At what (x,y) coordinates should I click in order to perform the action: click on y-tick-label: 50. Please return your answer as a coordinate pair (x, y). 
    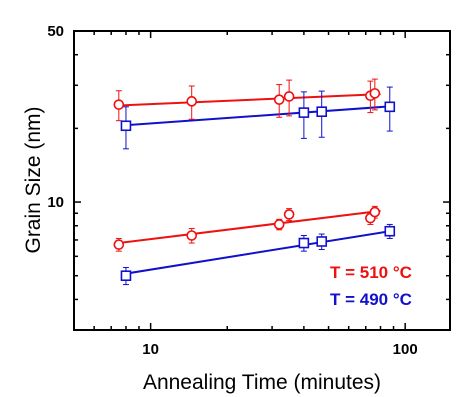
    Looking at the image, I should click on (55, 31).